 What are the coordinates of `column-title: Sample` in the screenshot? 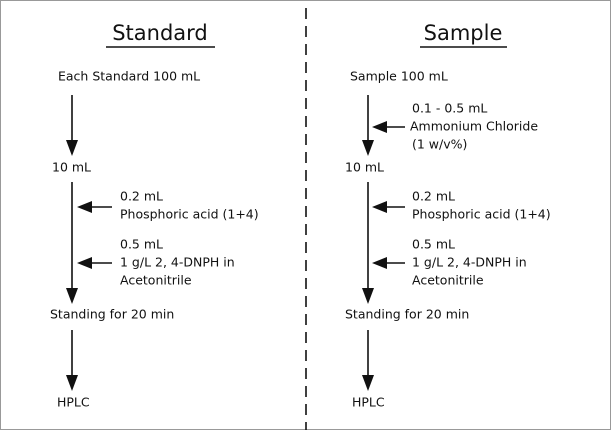 It's located at (463, 33).